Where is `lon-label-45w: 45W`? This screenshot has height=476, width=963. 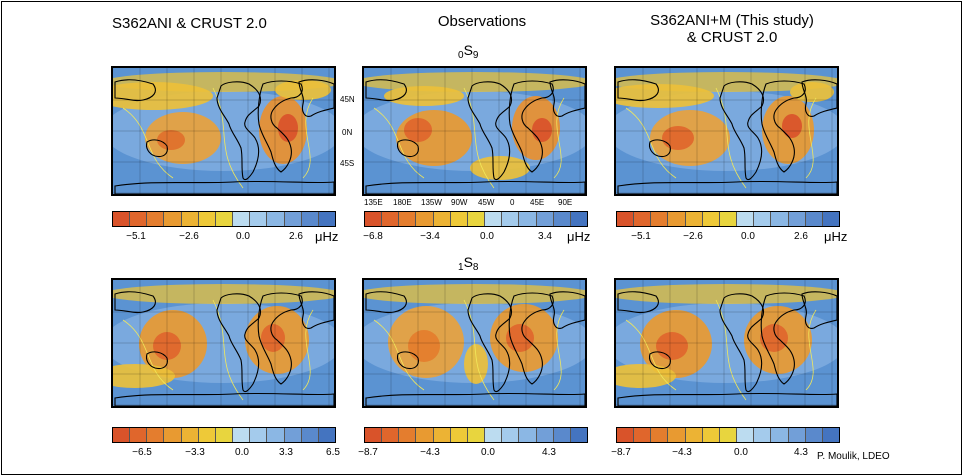 lon-label-45w: 45W is located at coordinates (486, 202).